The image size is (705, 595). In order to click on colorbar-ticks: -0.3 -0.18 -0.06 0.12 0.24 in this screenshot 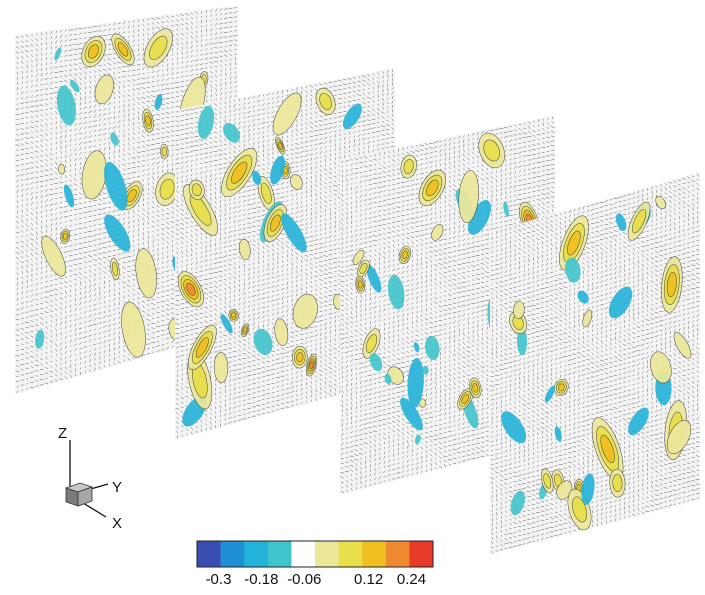, I will do `click(316, 579)`.